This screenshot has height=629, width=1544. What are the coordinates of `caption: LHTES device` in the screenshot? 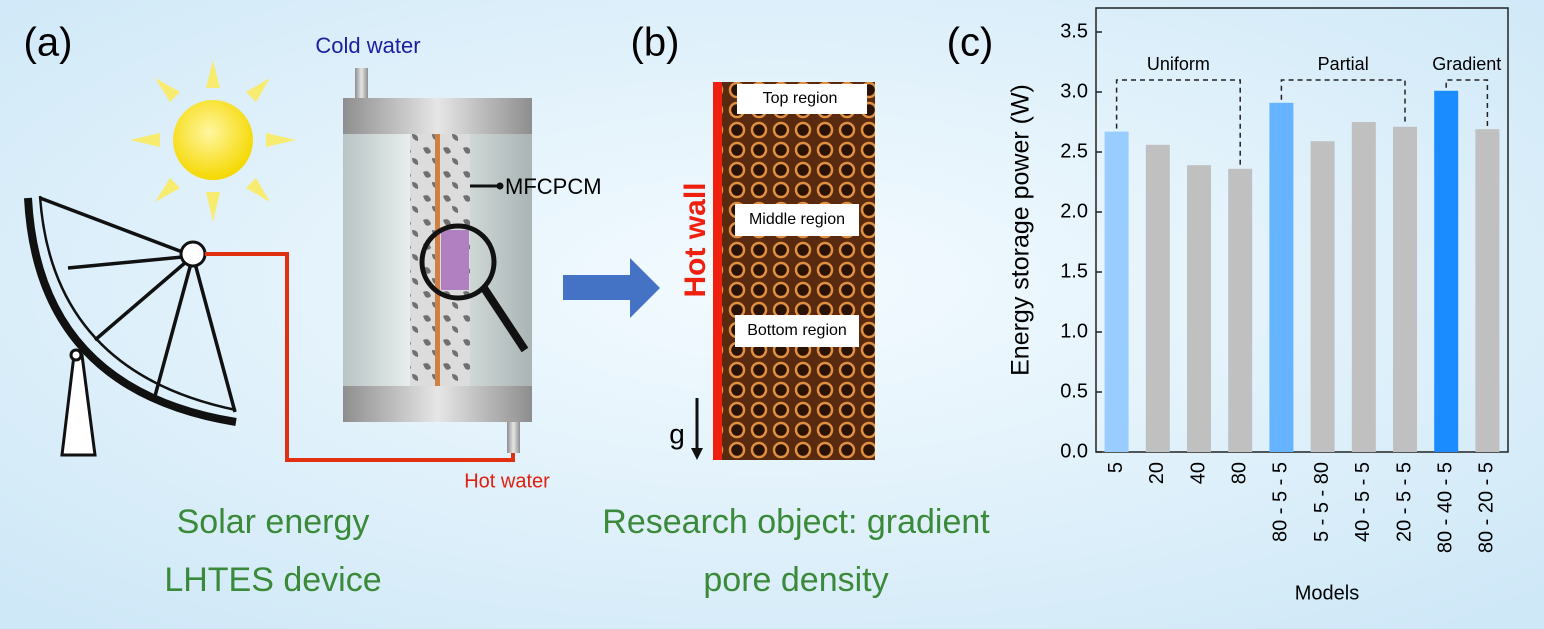 It's located at (272, 580).